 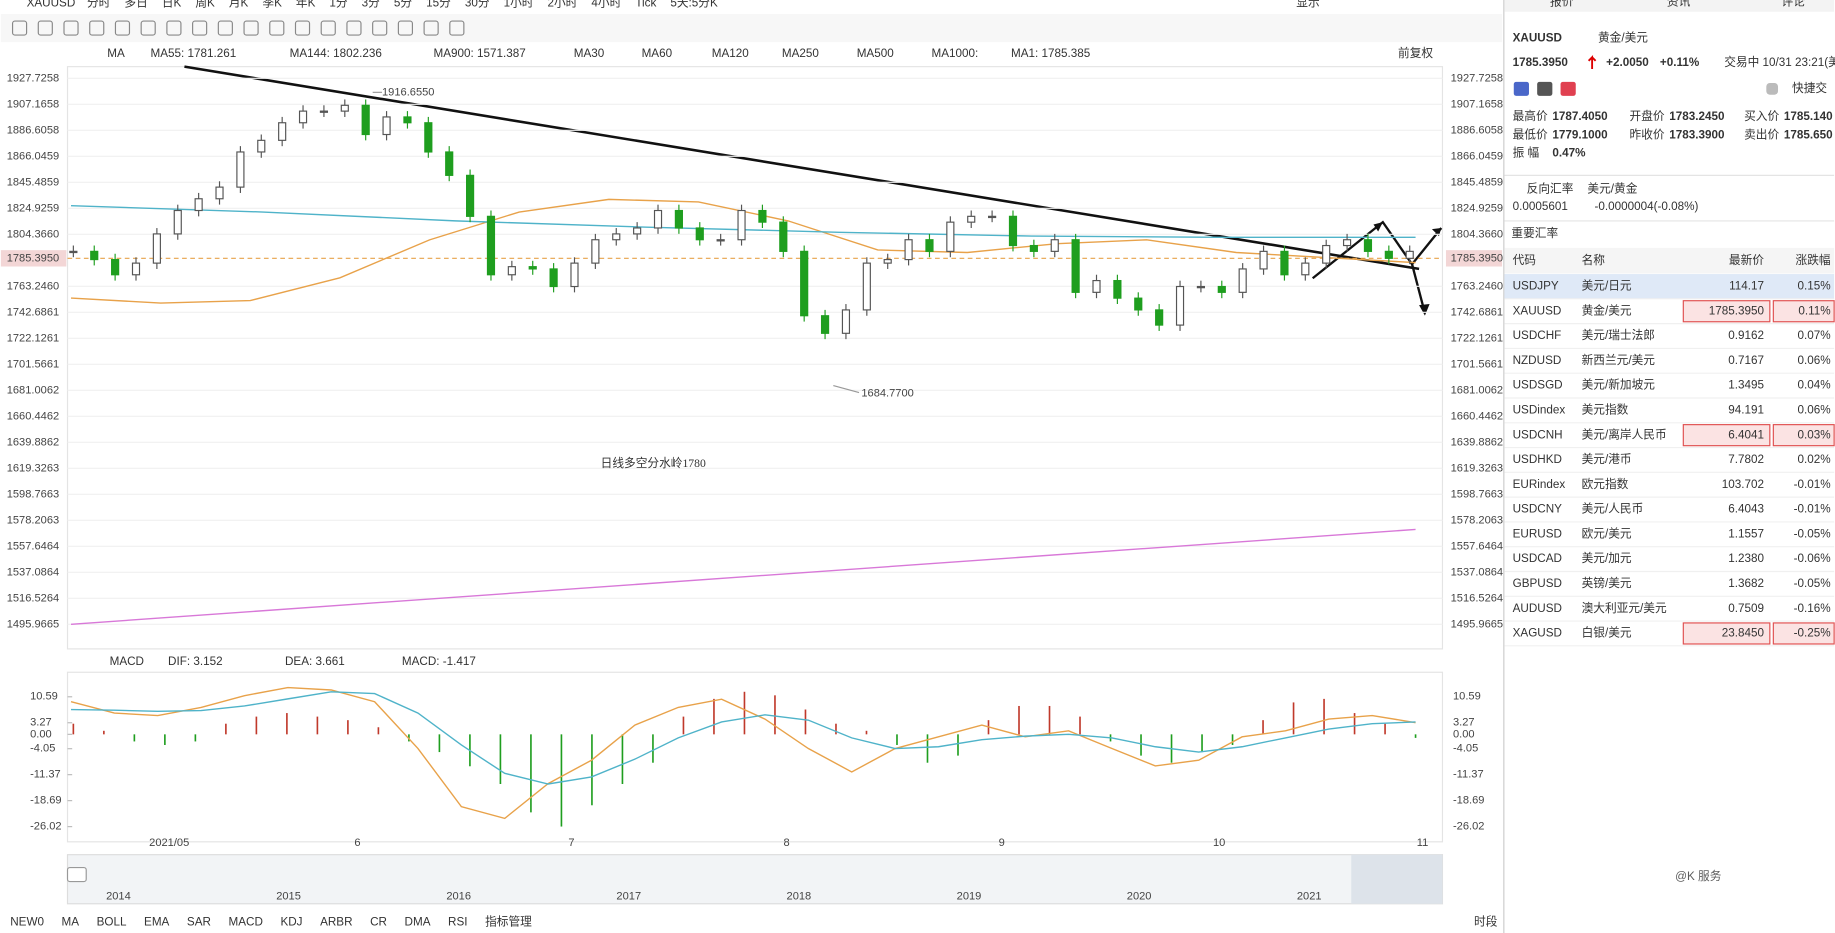 I want to click on table-cell: USDindex, so click(x=1539, y=409).